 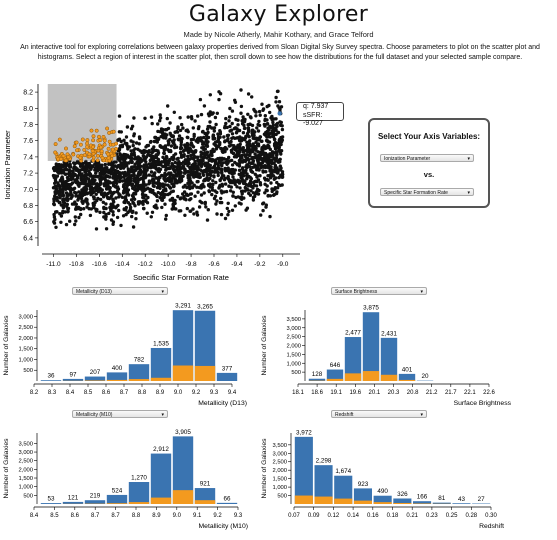 What do you see at coordinates (427, 158) in the screenshot?
I see `y-axis-select: Ionization Parameter ▾` at bounding box center [427, 158].